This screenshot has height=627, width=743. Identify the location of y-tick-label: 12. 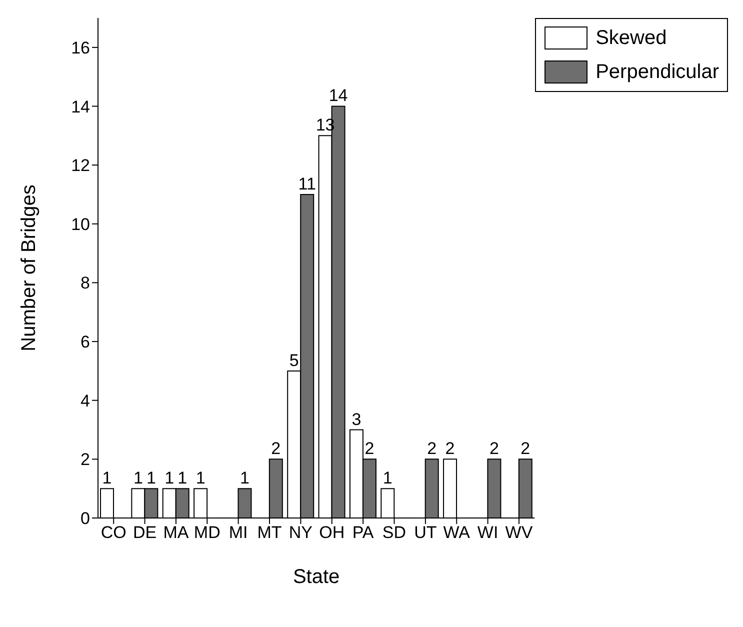
(80, 166).